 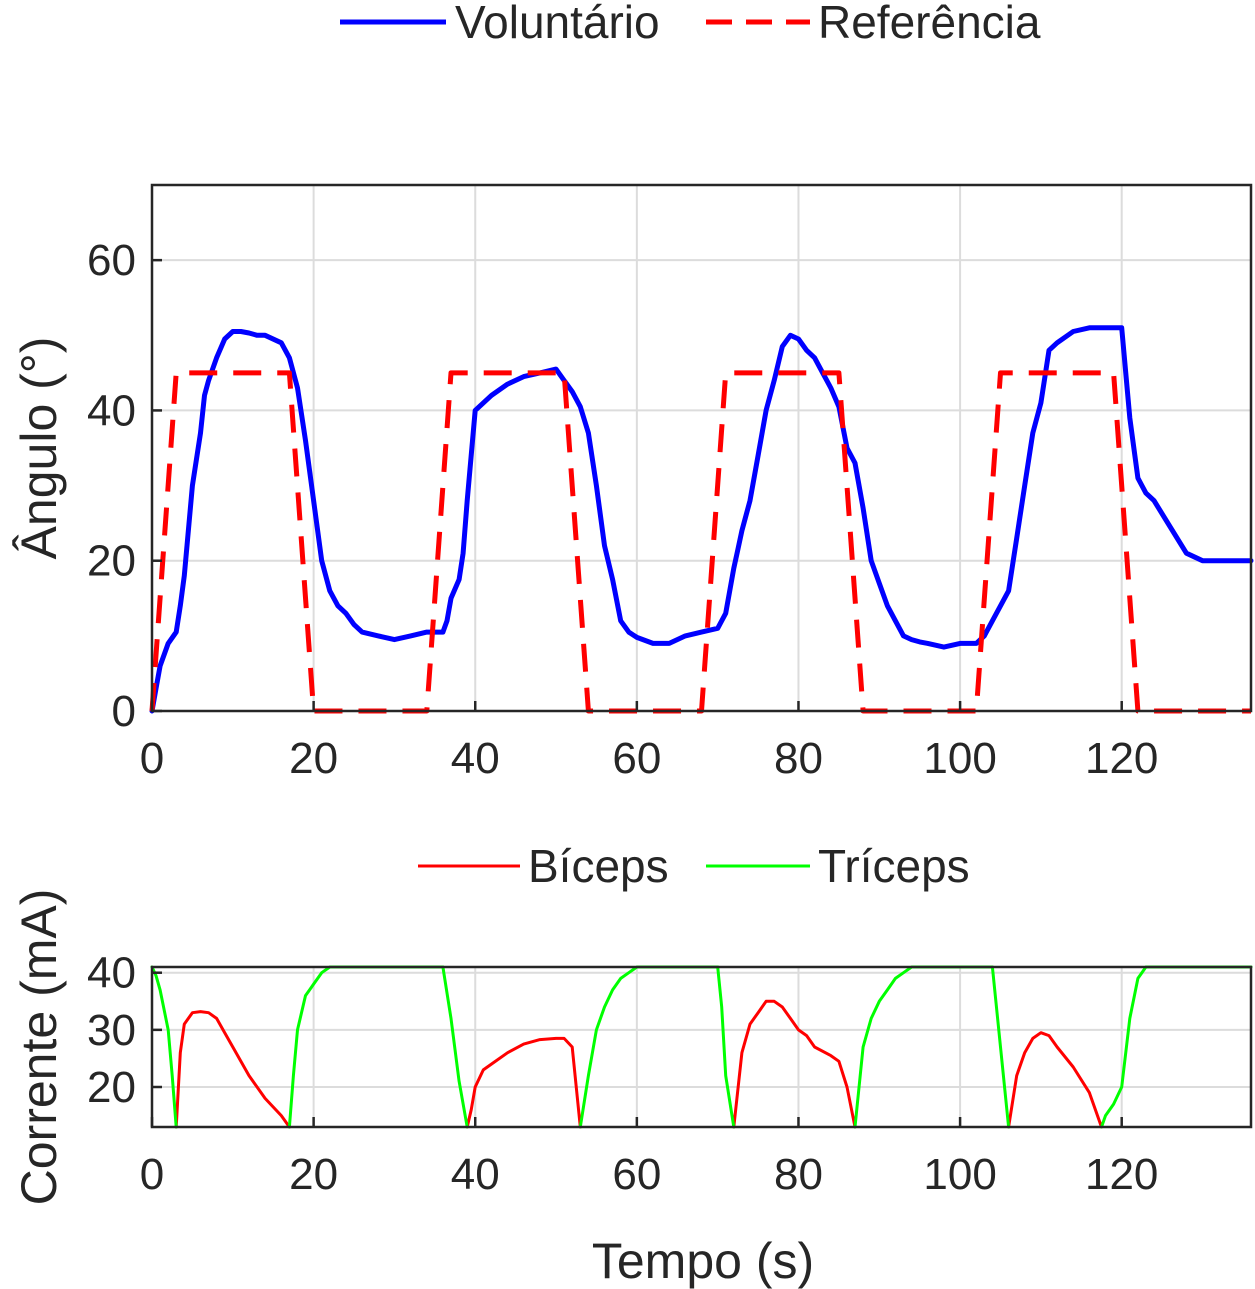 I want to click on x-axis-label-time: Tempo (s), so click(x=703, y=1261).